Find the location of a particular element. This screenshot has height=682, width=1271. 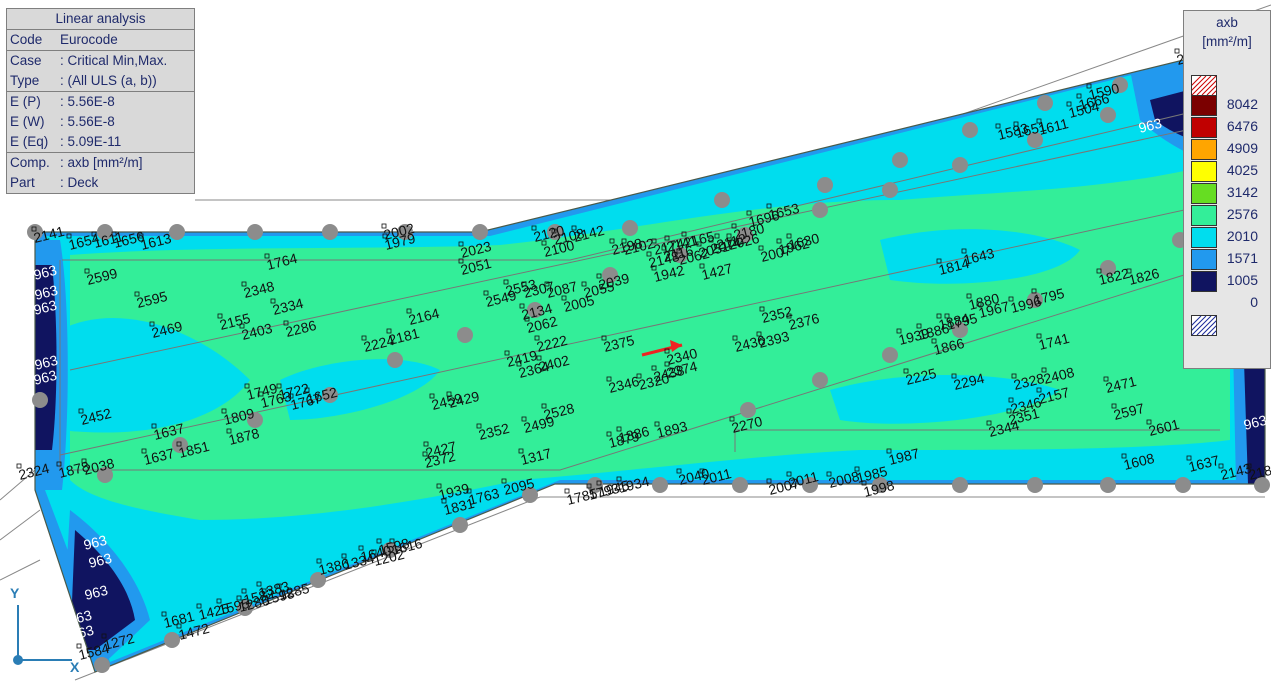

value-label: 1886 is located at coordinates (634, 434).